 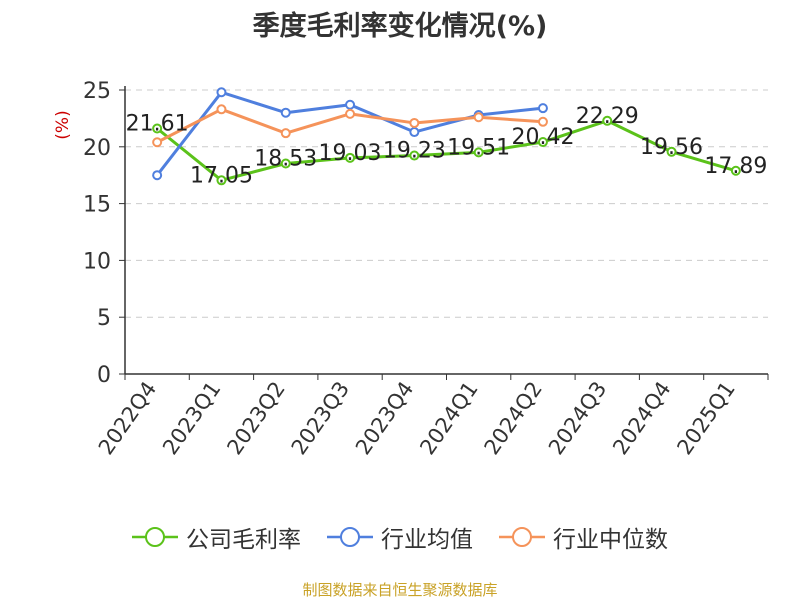 What do you see at coordinates (127, 418) in the screenshot?
I see `x-tick-label: 2022Q4` at bounding box center [127, 418].